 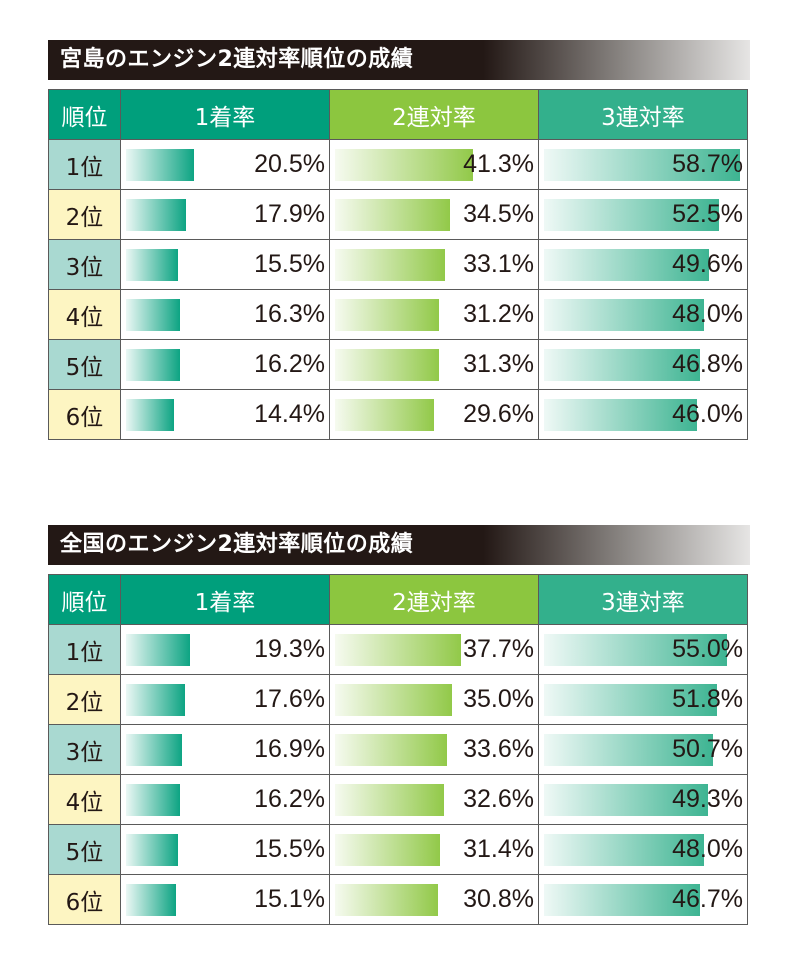 What do you see at coordinates (434, 114) in the screenshot?
I see `header-top2-rate: 2連対率` at bounding box center [434, 114].